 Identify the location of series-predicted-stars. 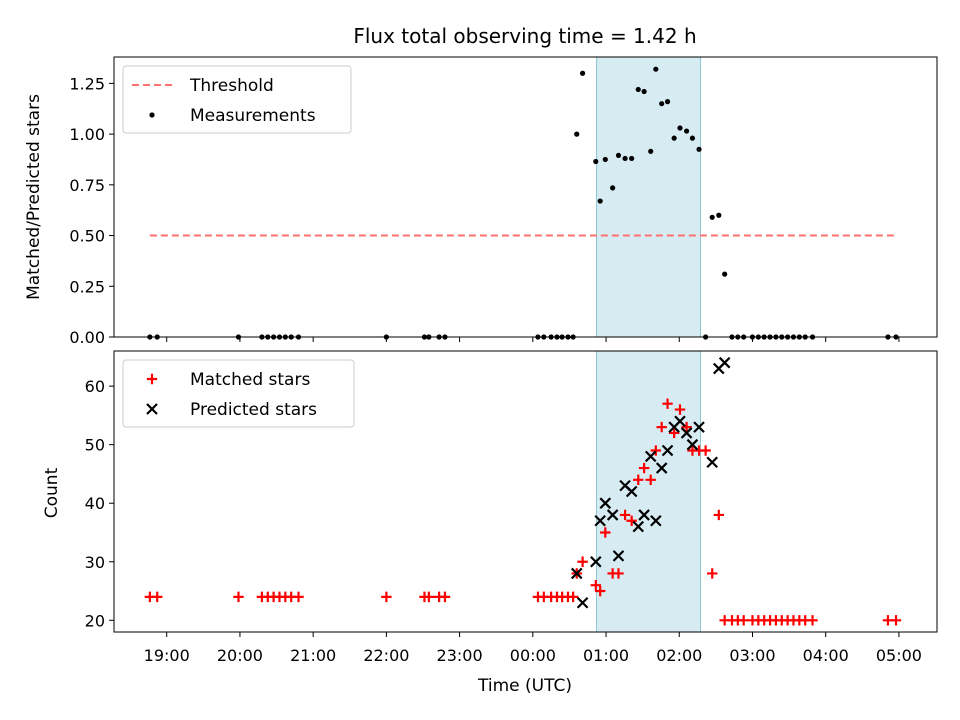
(650, 482).